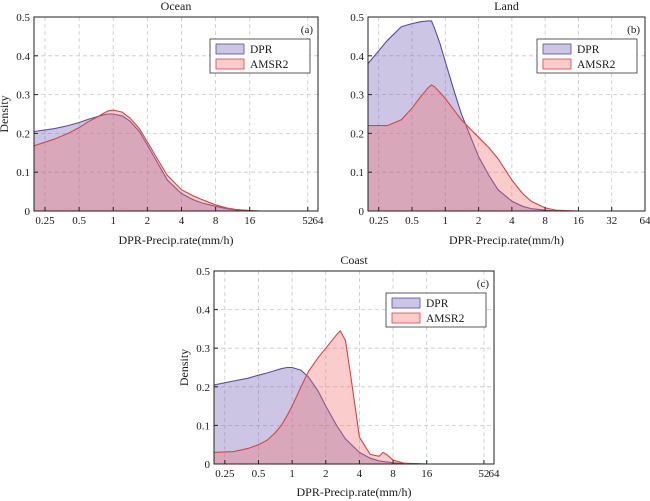 The height and width of the screenshot is (501, 650). I want to click on panel-title: Ocean, so click(176, 6).